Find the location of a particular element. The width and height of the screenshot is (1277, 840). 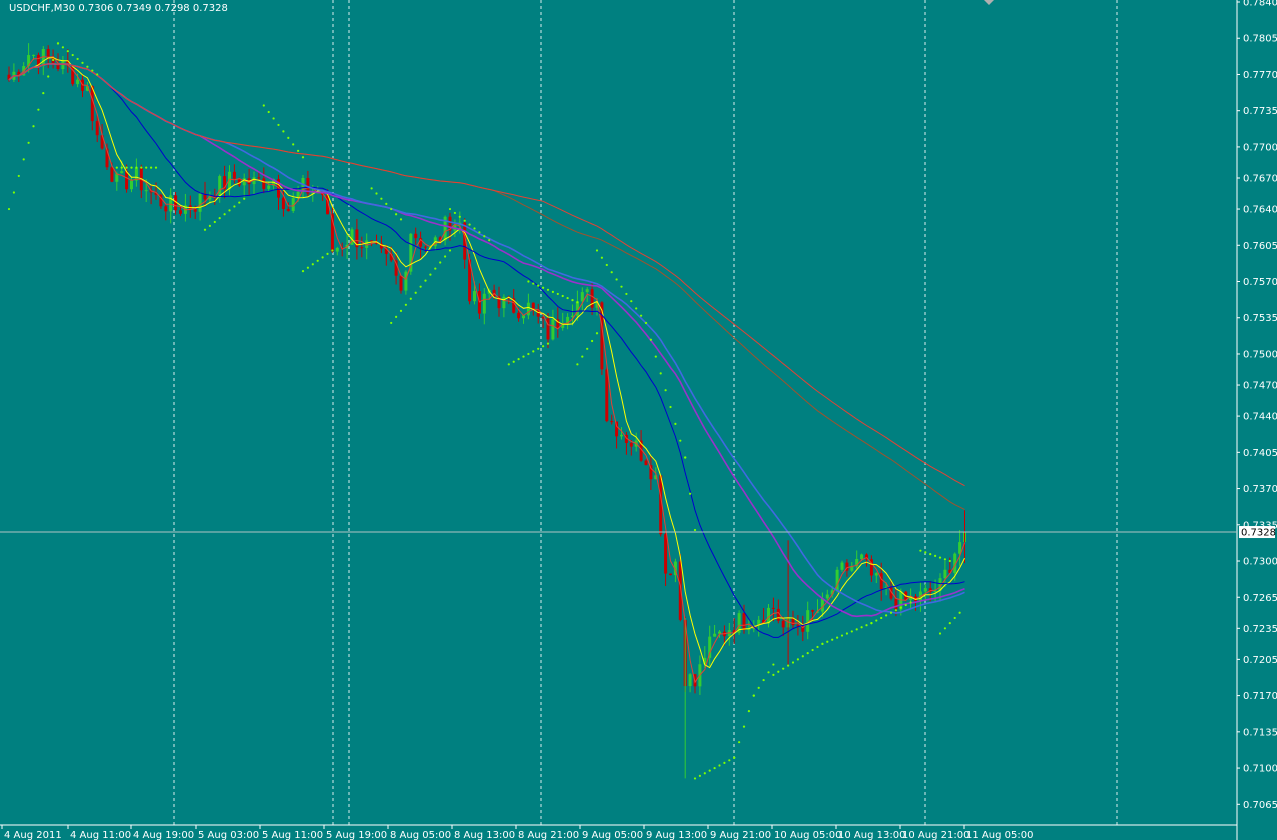

y-tick-label: 0.7100 is located at coordinates (1260, 769).